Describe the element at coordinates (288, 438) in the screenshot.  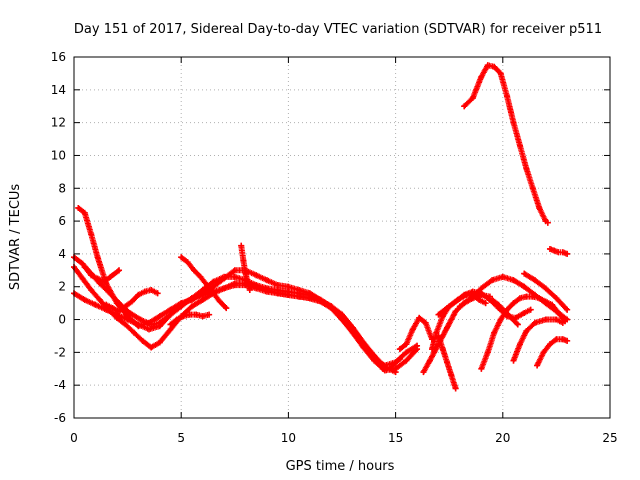
I see `x-tick-label: 10` at that location.